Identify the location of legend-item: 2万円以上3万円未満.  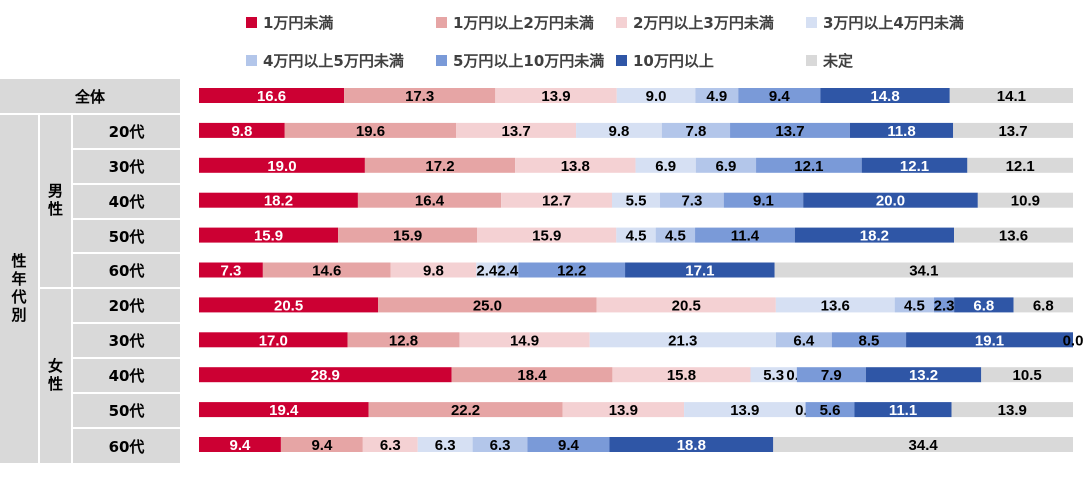
(695, 22).